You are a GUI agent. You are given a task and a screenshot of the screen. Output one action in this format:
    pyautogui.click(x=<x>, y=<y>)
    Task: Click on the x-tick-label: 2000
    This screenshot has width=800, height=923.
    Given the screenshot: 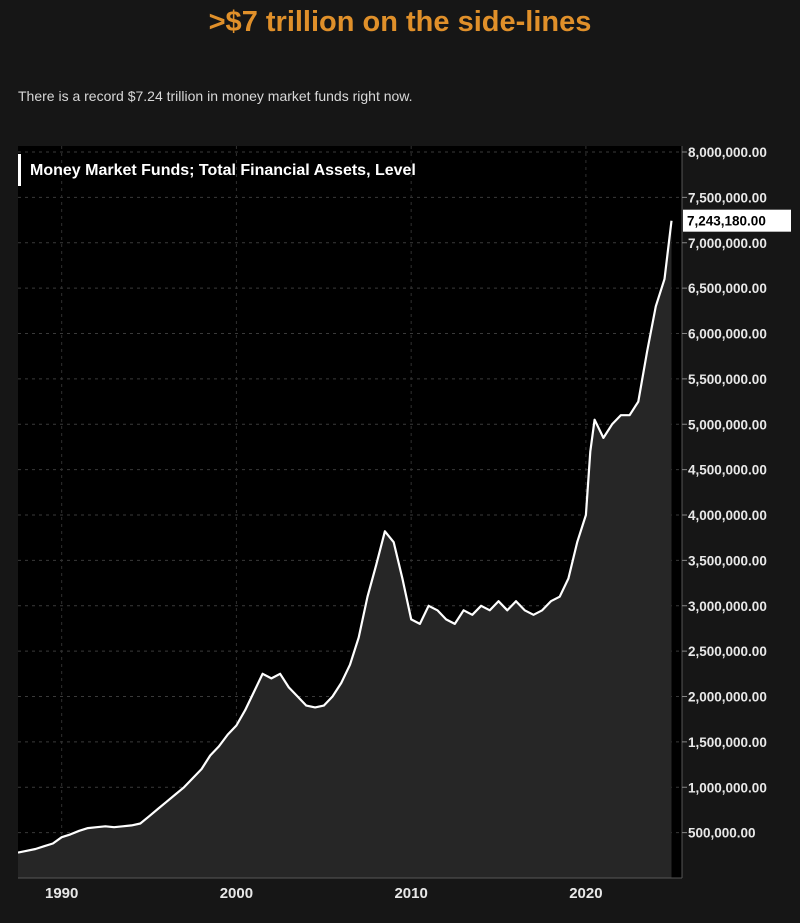 What is the action you would take?
    pyautogui.click(x=236, y=893)
    